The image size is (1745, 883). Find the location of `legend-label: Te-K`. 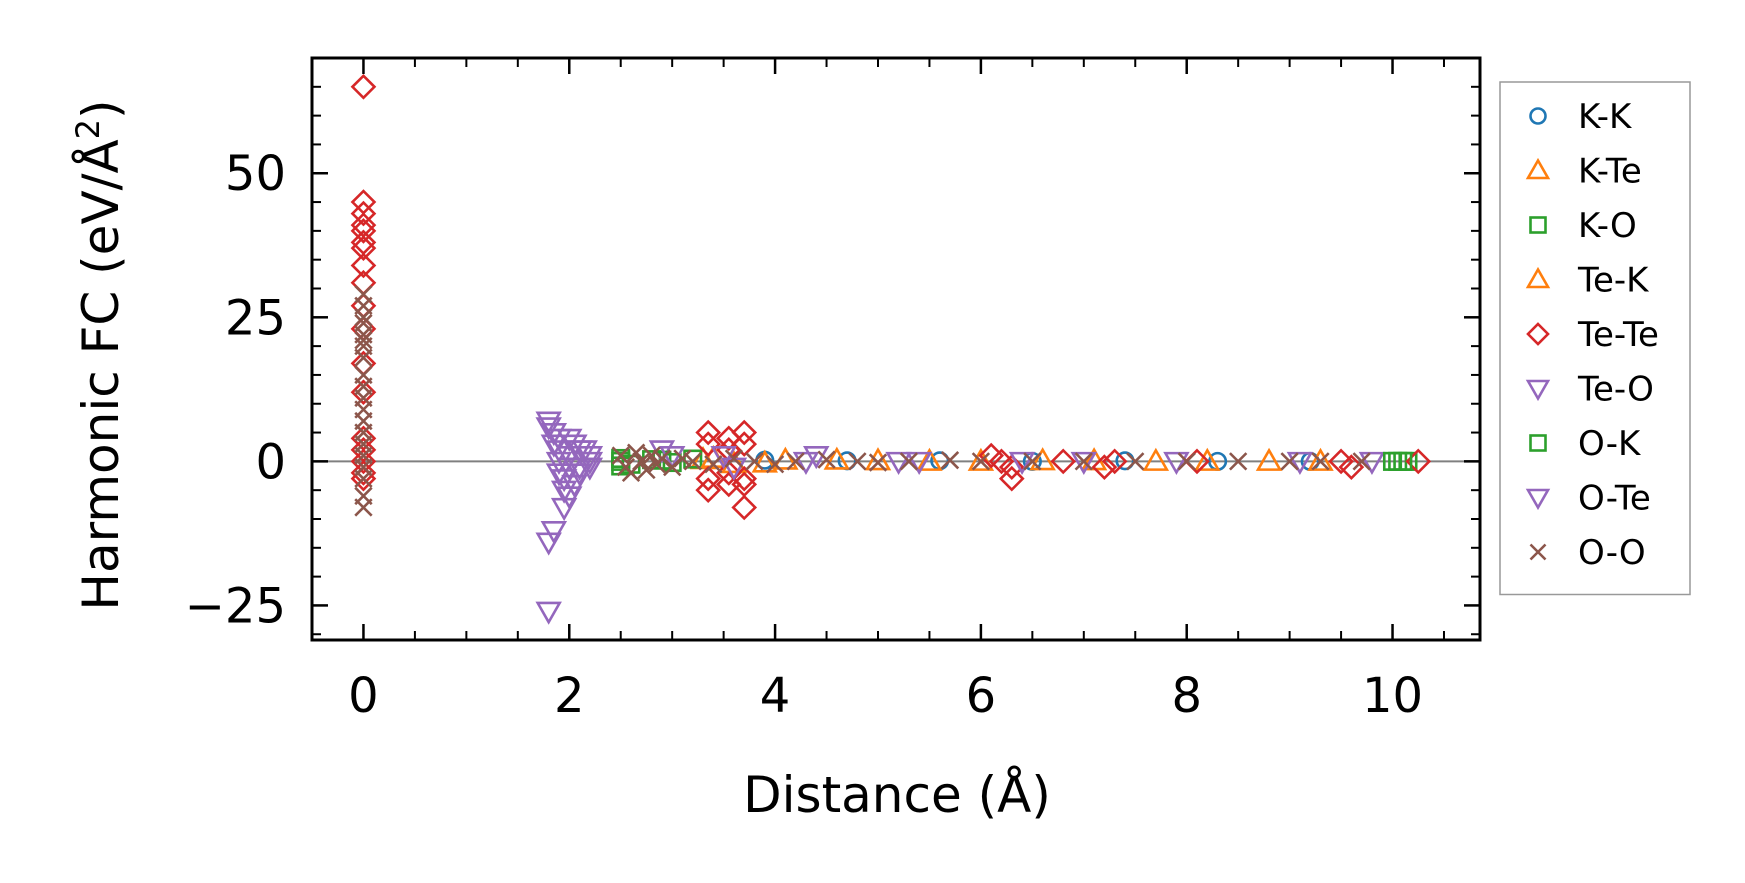

legend-label: Te-K is located at coordinates (1613, 281).